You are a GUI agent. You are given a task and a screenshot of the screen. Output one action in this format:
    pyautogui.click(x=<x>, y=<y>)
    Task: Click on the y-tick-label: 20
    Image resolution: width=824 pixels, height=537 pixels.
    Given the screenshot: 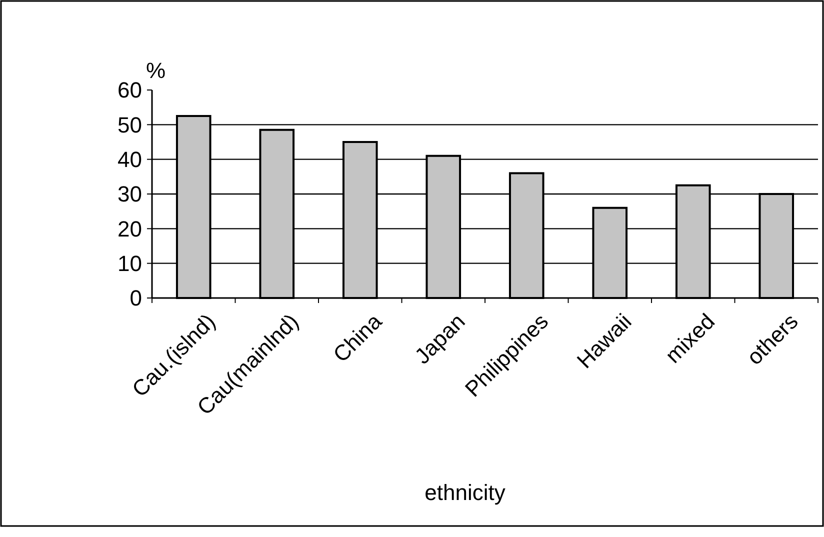 What is the action you would take?
    pyautogui.click(x=130, y=229)
    